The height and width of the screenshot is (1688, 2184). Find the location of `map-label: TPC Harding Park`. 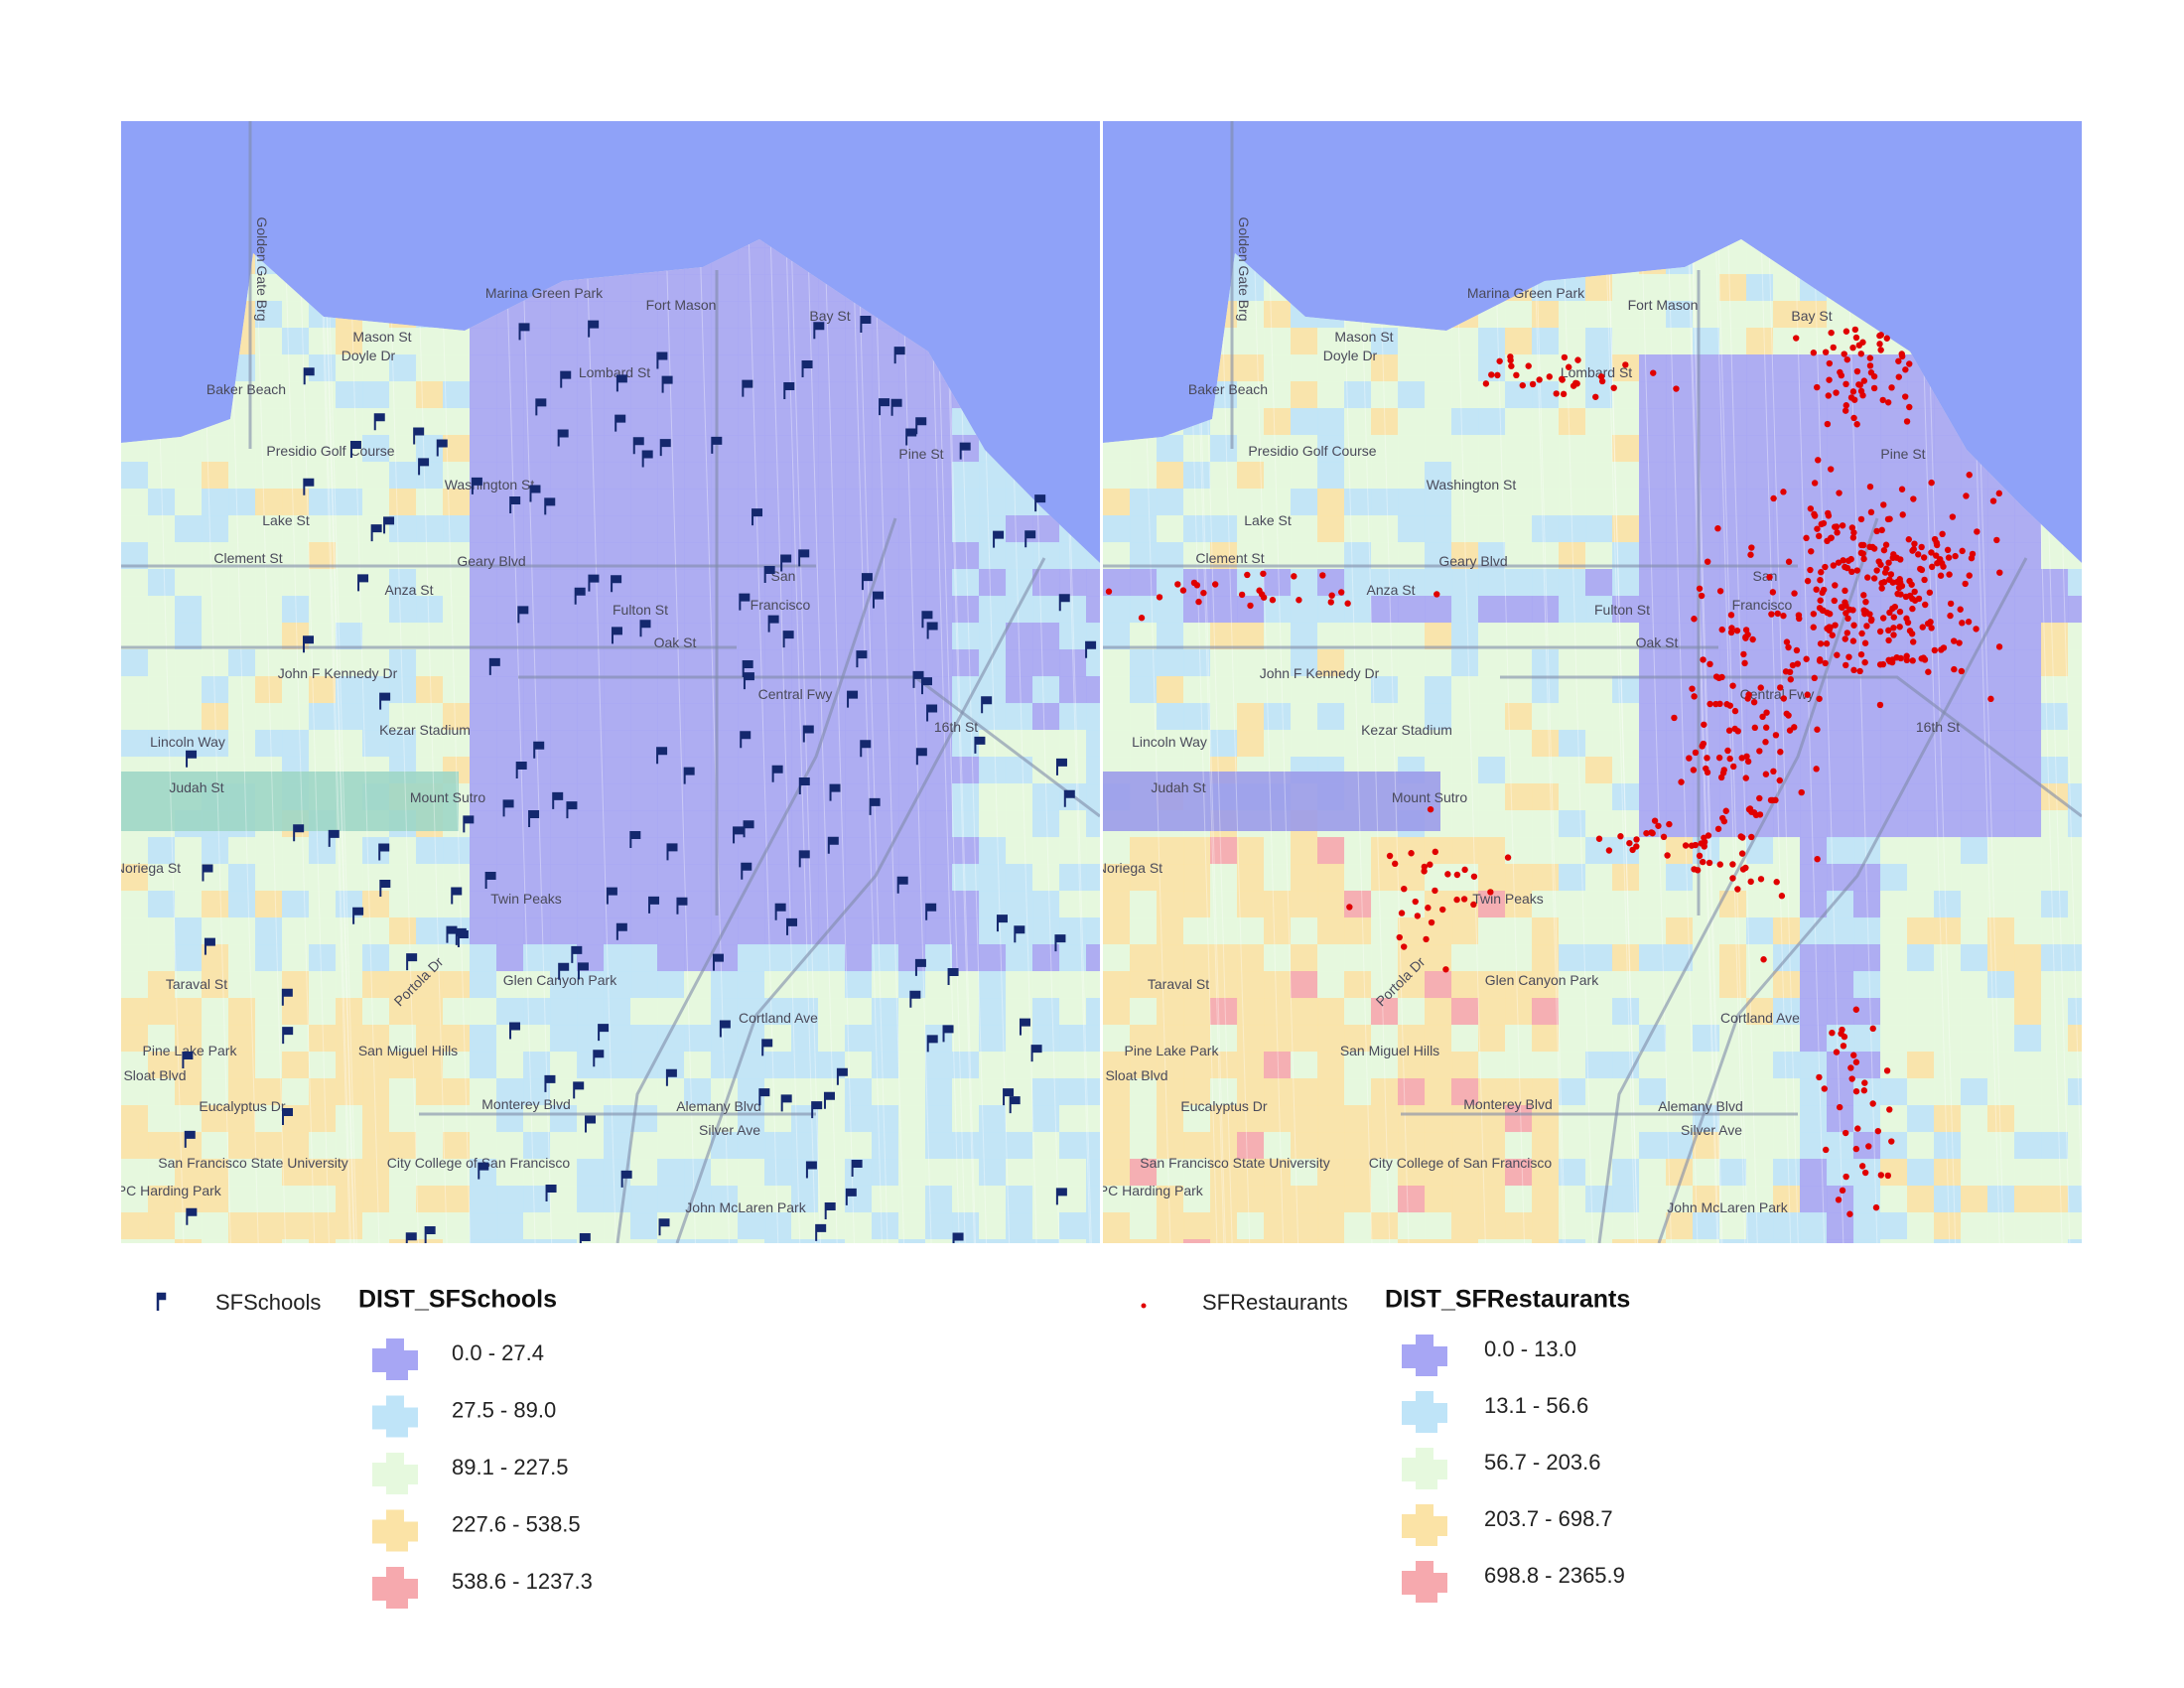

map-label: TPC Harding Park is located at coordinates (165, 1190).